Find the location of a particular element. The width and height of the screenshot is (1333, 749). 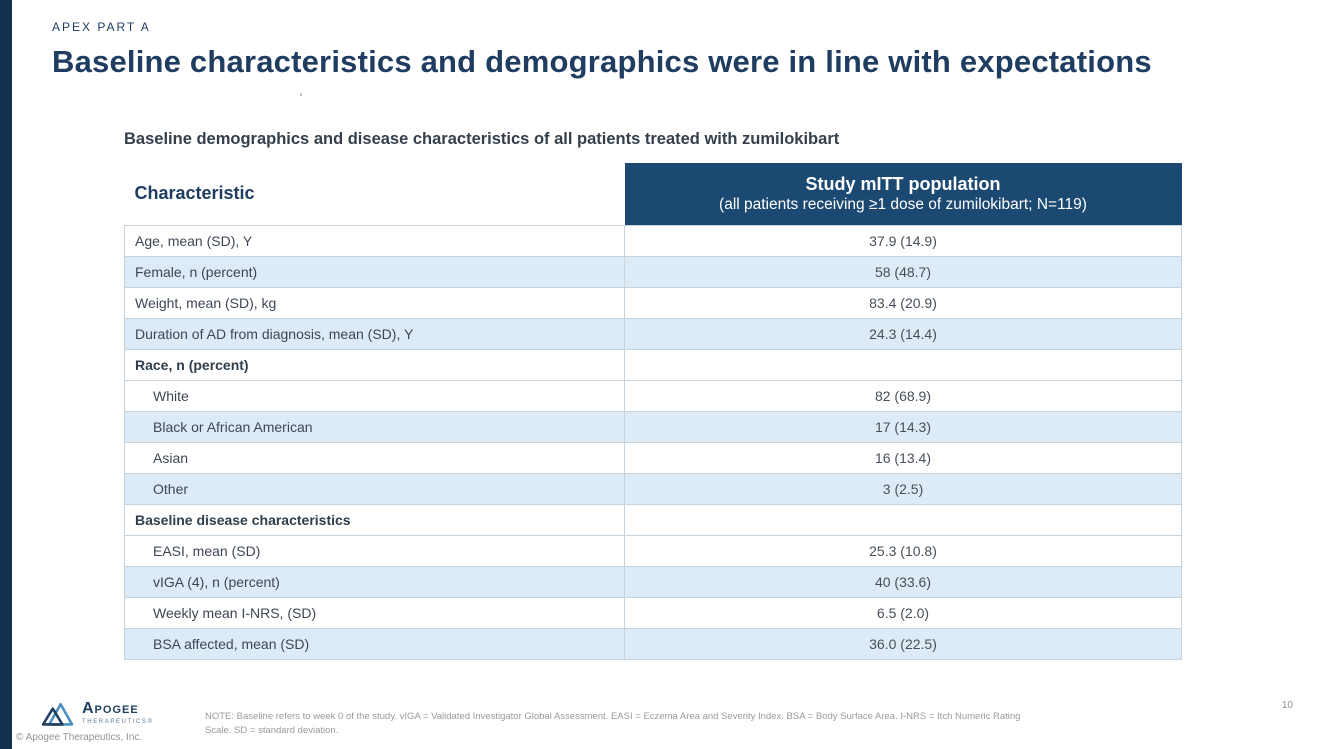

row-value: 25.3 (10.8) is located at coordinates (903, 550).